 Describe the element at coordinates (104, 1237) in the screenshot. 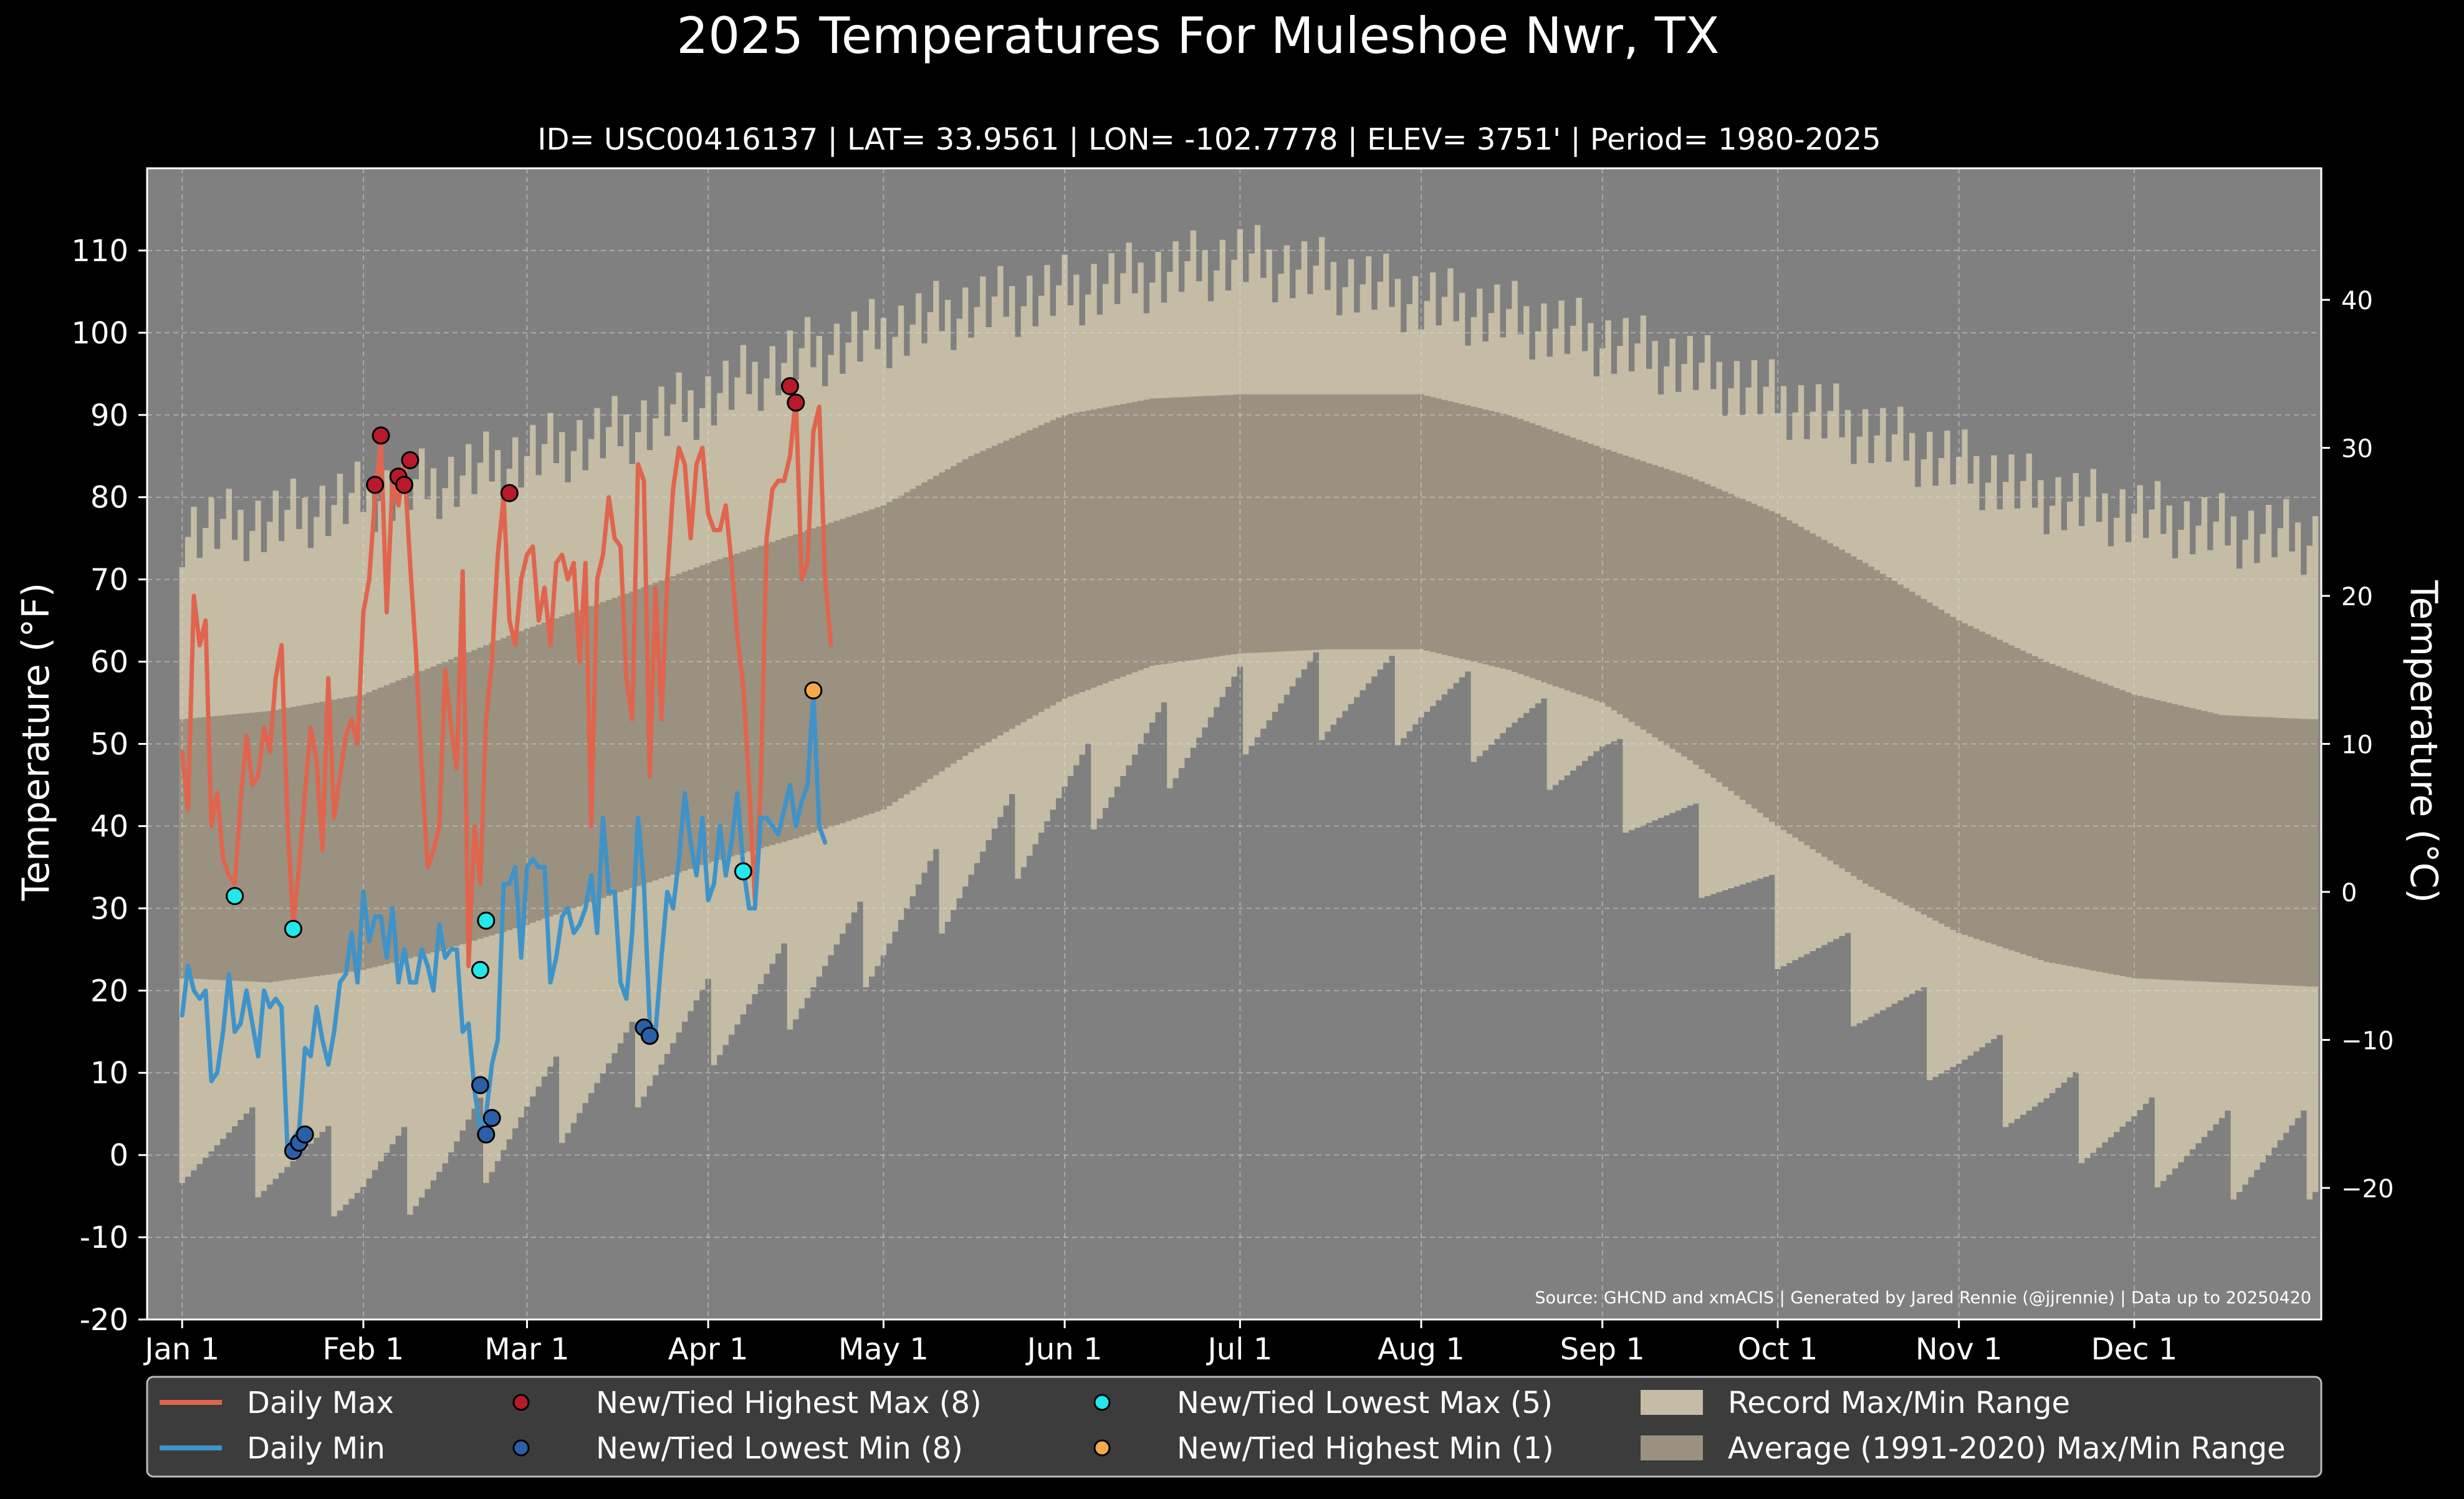

I see `y-tick-label-left: -10` at that location.